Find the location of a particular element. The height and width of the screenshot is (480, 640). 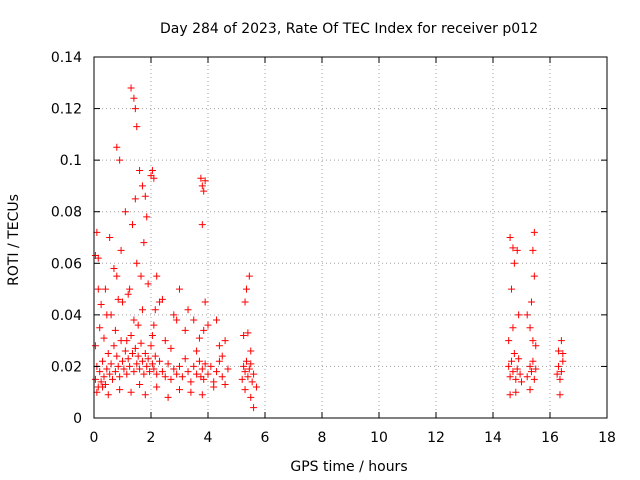

x-tick-label: 2 is located at coordinates (151, 438).